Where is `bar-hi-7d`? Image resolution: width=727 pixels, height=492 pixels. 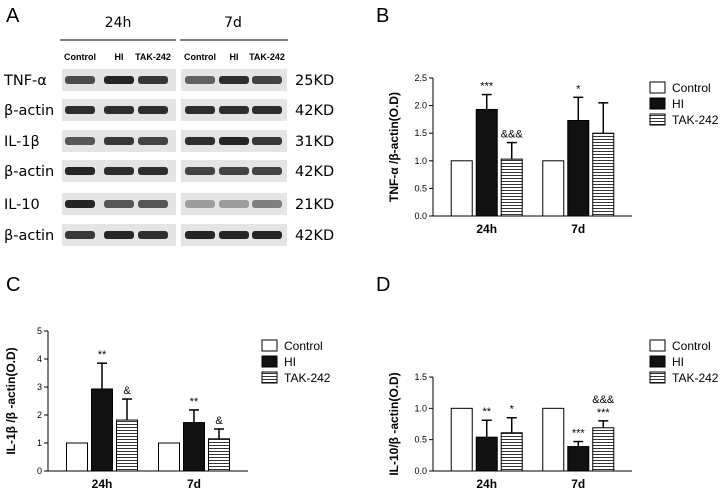 bar-hi-7d is located at coordinates (578, 459).